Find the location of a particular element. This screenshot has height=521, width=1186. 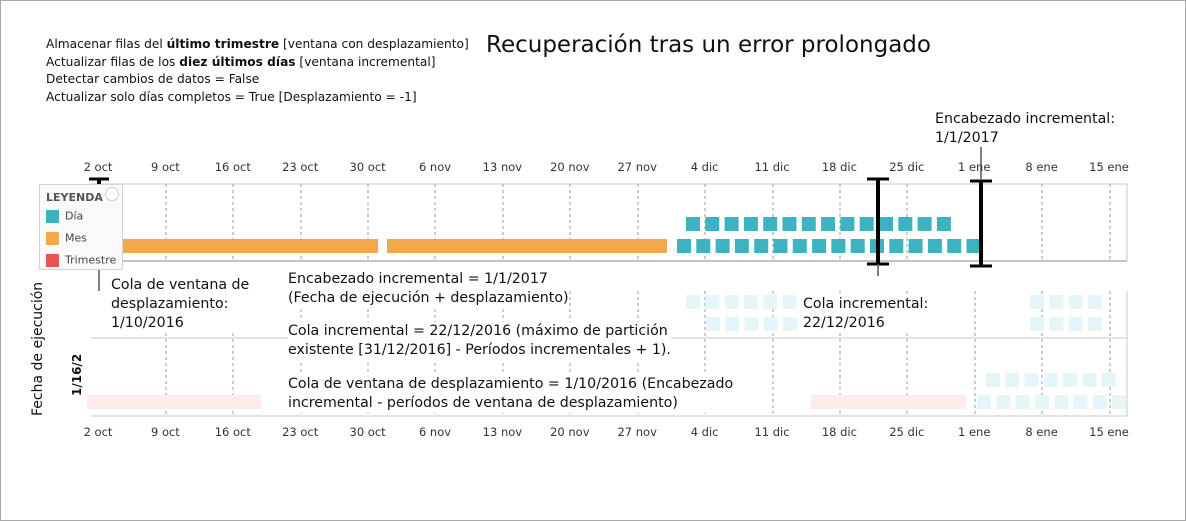

axis-tick-label: 9 oct is located at coordinates (165, 167).